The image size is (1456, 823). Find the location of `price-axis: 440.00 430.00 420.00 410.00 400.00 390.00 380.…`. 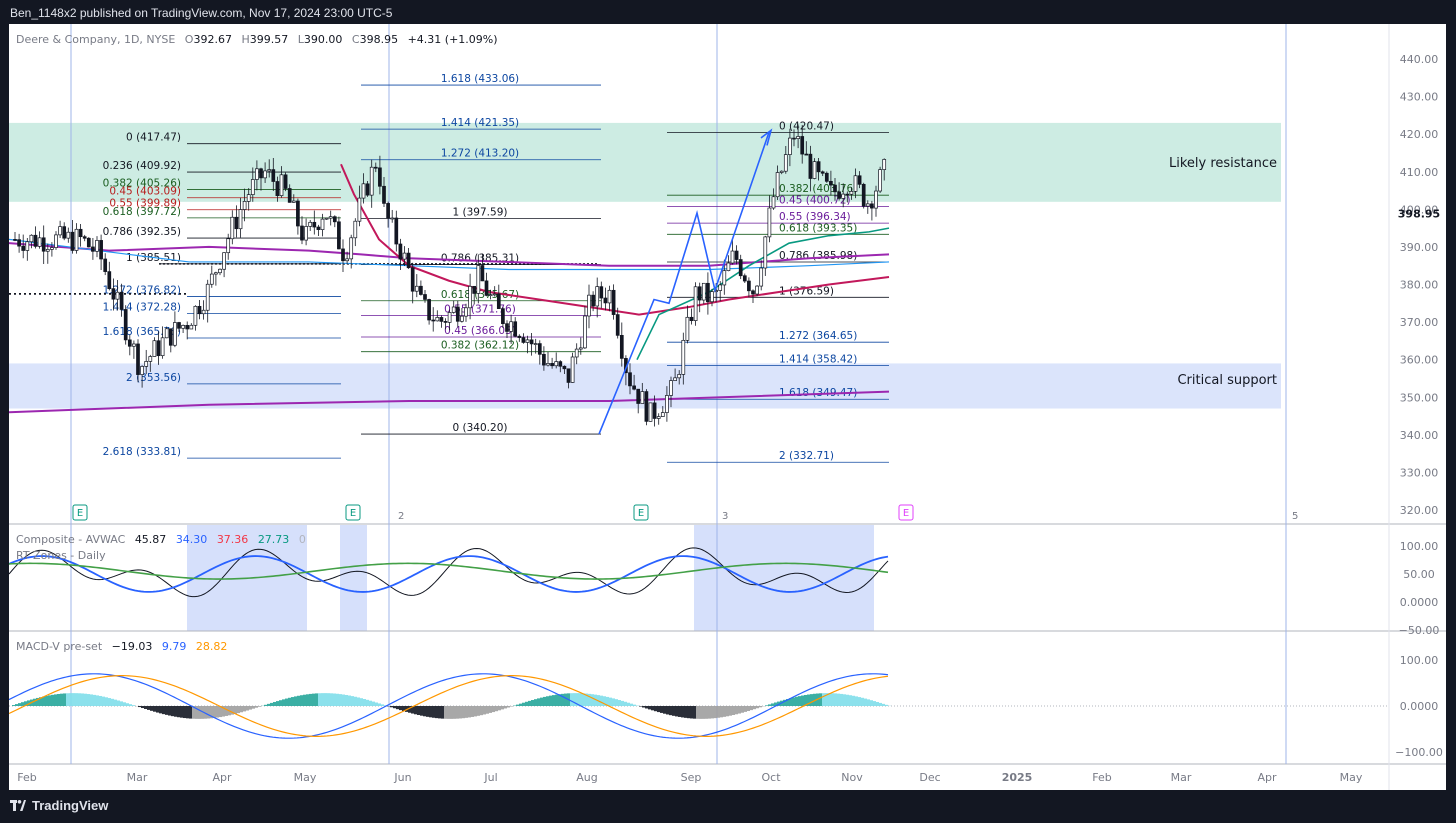

price-axis: 440.00 430.00 420.00 410.00 400.00 390.00 380.… is located at coordinates (1419, 285).